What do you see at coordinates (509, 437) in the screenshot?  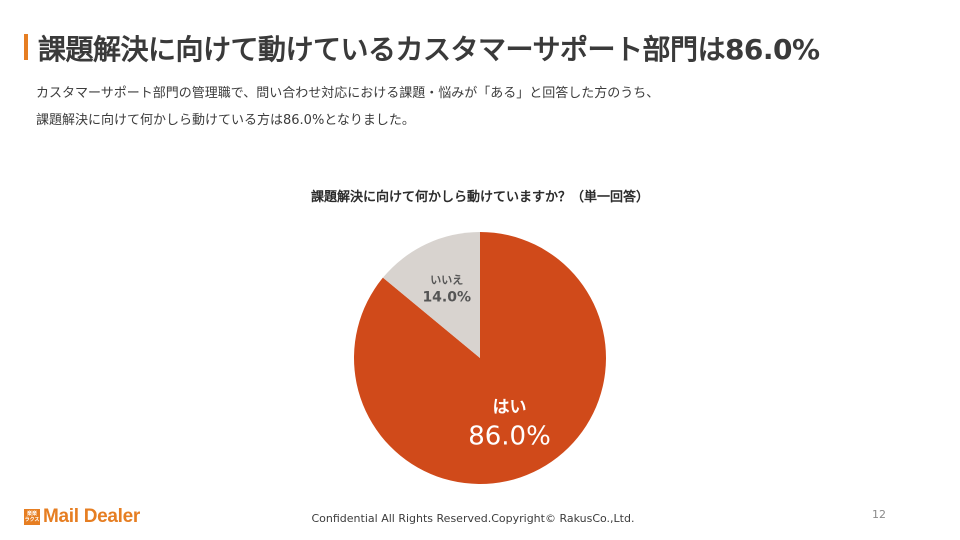 I see `slice-value-label: 86.0%` at bounding box center [509, 437].